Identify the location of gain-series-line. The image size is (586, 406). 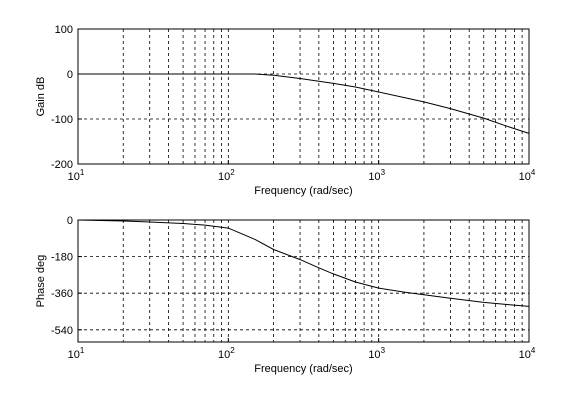
(304, 103).